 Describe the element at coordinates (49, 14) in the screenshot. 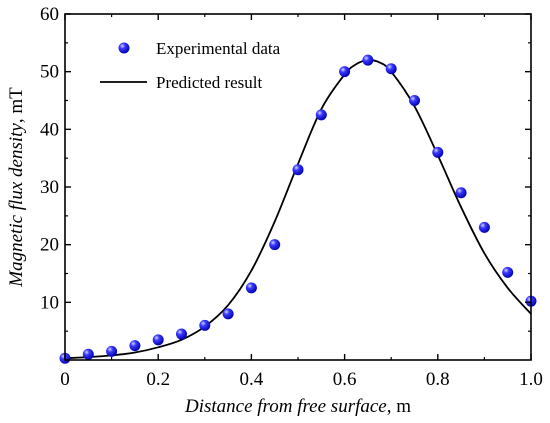

I see `y-tick-label: 60` at that location.